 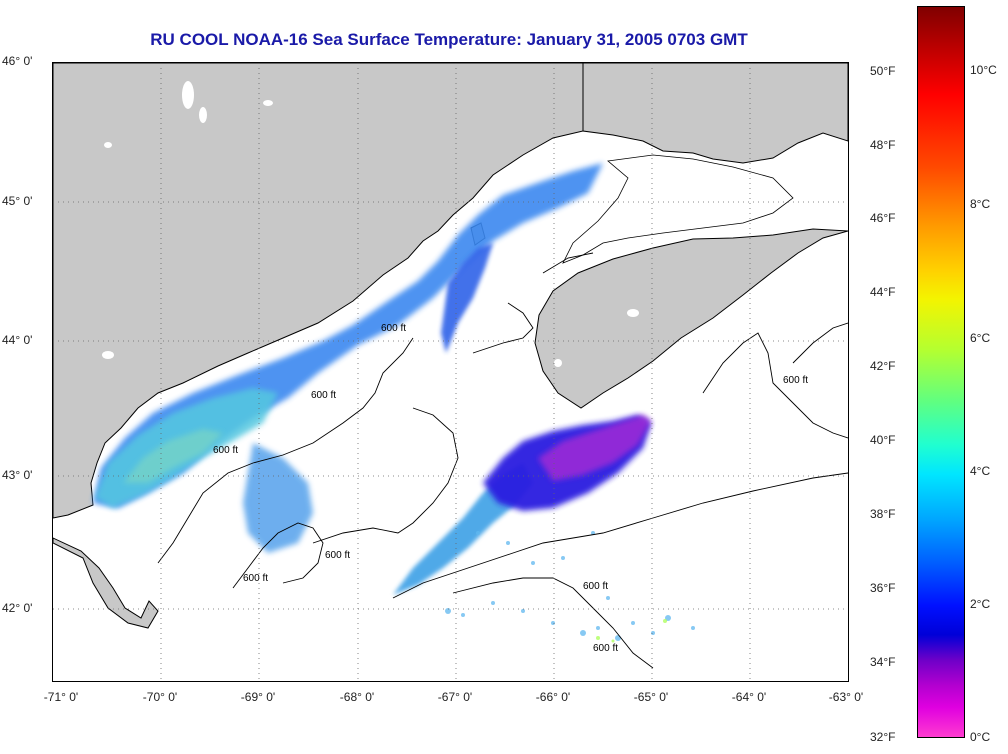 I want to click on colorbar-f-label: 32°F, so click(x=883, y=737).